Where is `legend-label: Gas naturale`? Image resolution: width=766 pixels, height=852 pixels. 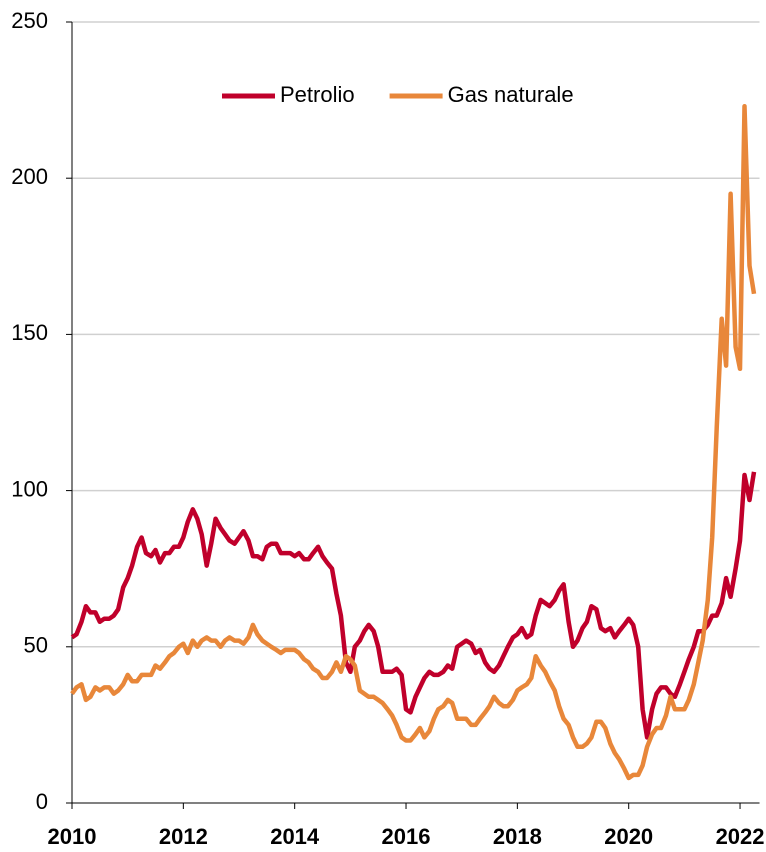 legend-label: Gas naturale is located at coordinates (511, 94).